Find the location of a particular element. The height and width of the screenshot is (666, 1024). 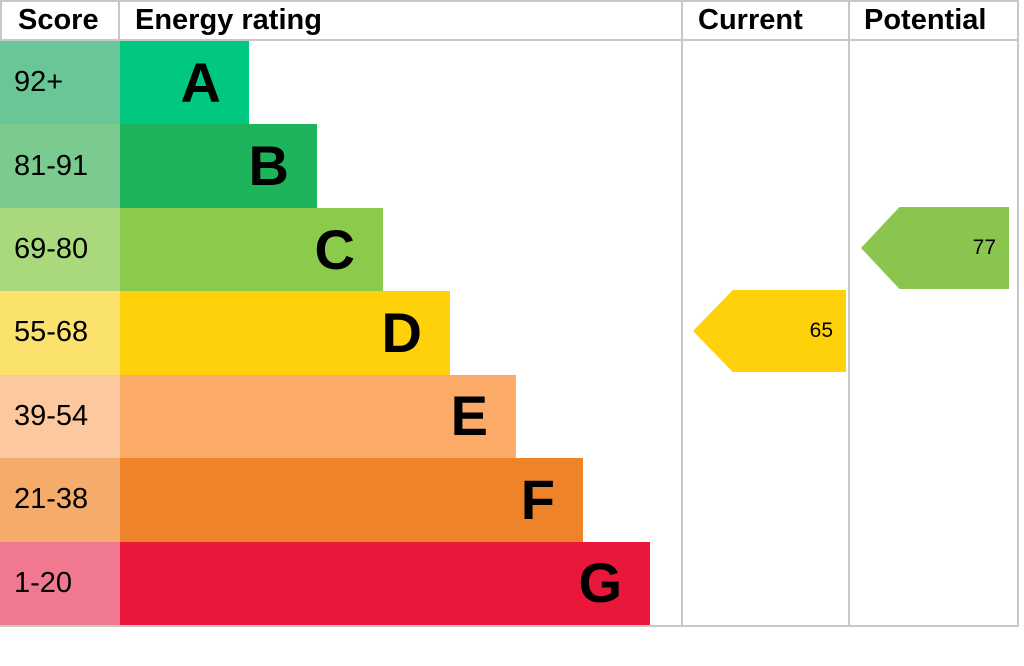

band-bar-e: E is located at coordinates (318, 416).